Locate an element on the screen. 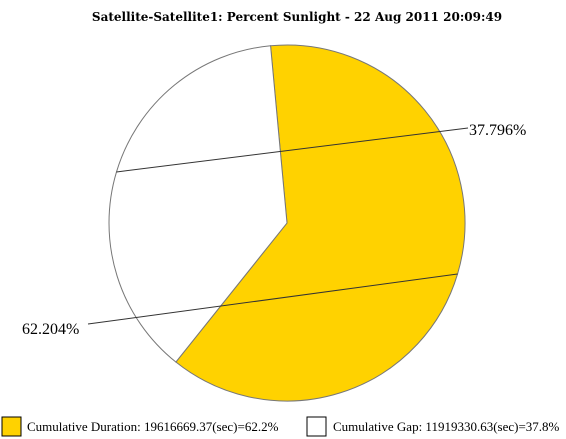 The image size is (566, 439). legend-label-gap: Cumulative Gap: 11919330.63(sec)=37.8% is located at coordinates (446, 426).